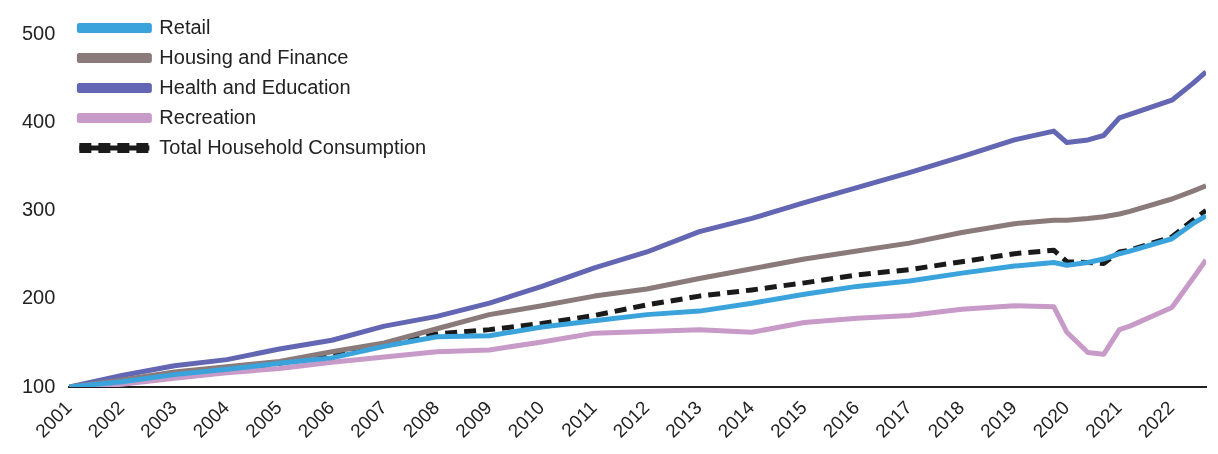  Describe the element at coordinates (208, 116) in the screenshot. I see `legend-label: Recreation` at that location.